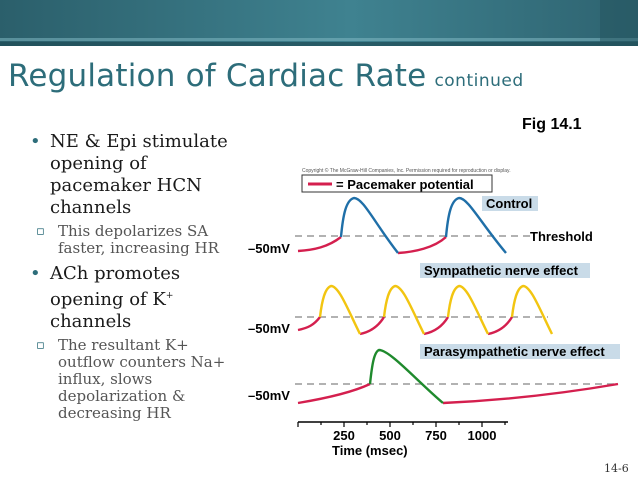  I want to click on title-main: Regulation of Cardiac Rate, so click(217, 76).